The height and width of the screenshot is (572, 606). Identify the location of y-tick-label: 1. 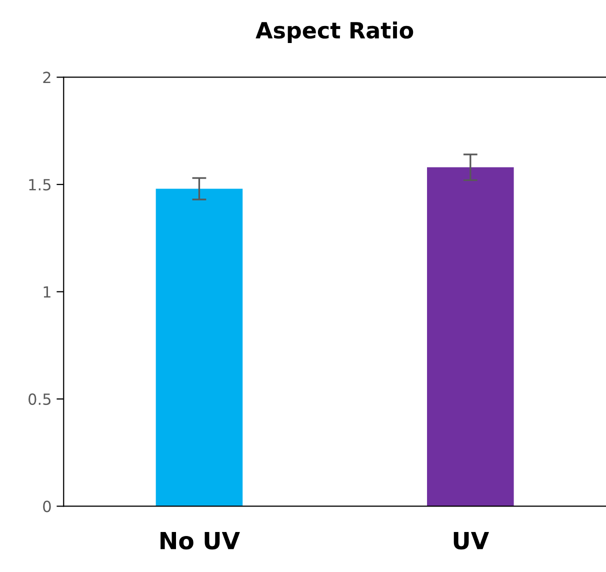
(47, 292).